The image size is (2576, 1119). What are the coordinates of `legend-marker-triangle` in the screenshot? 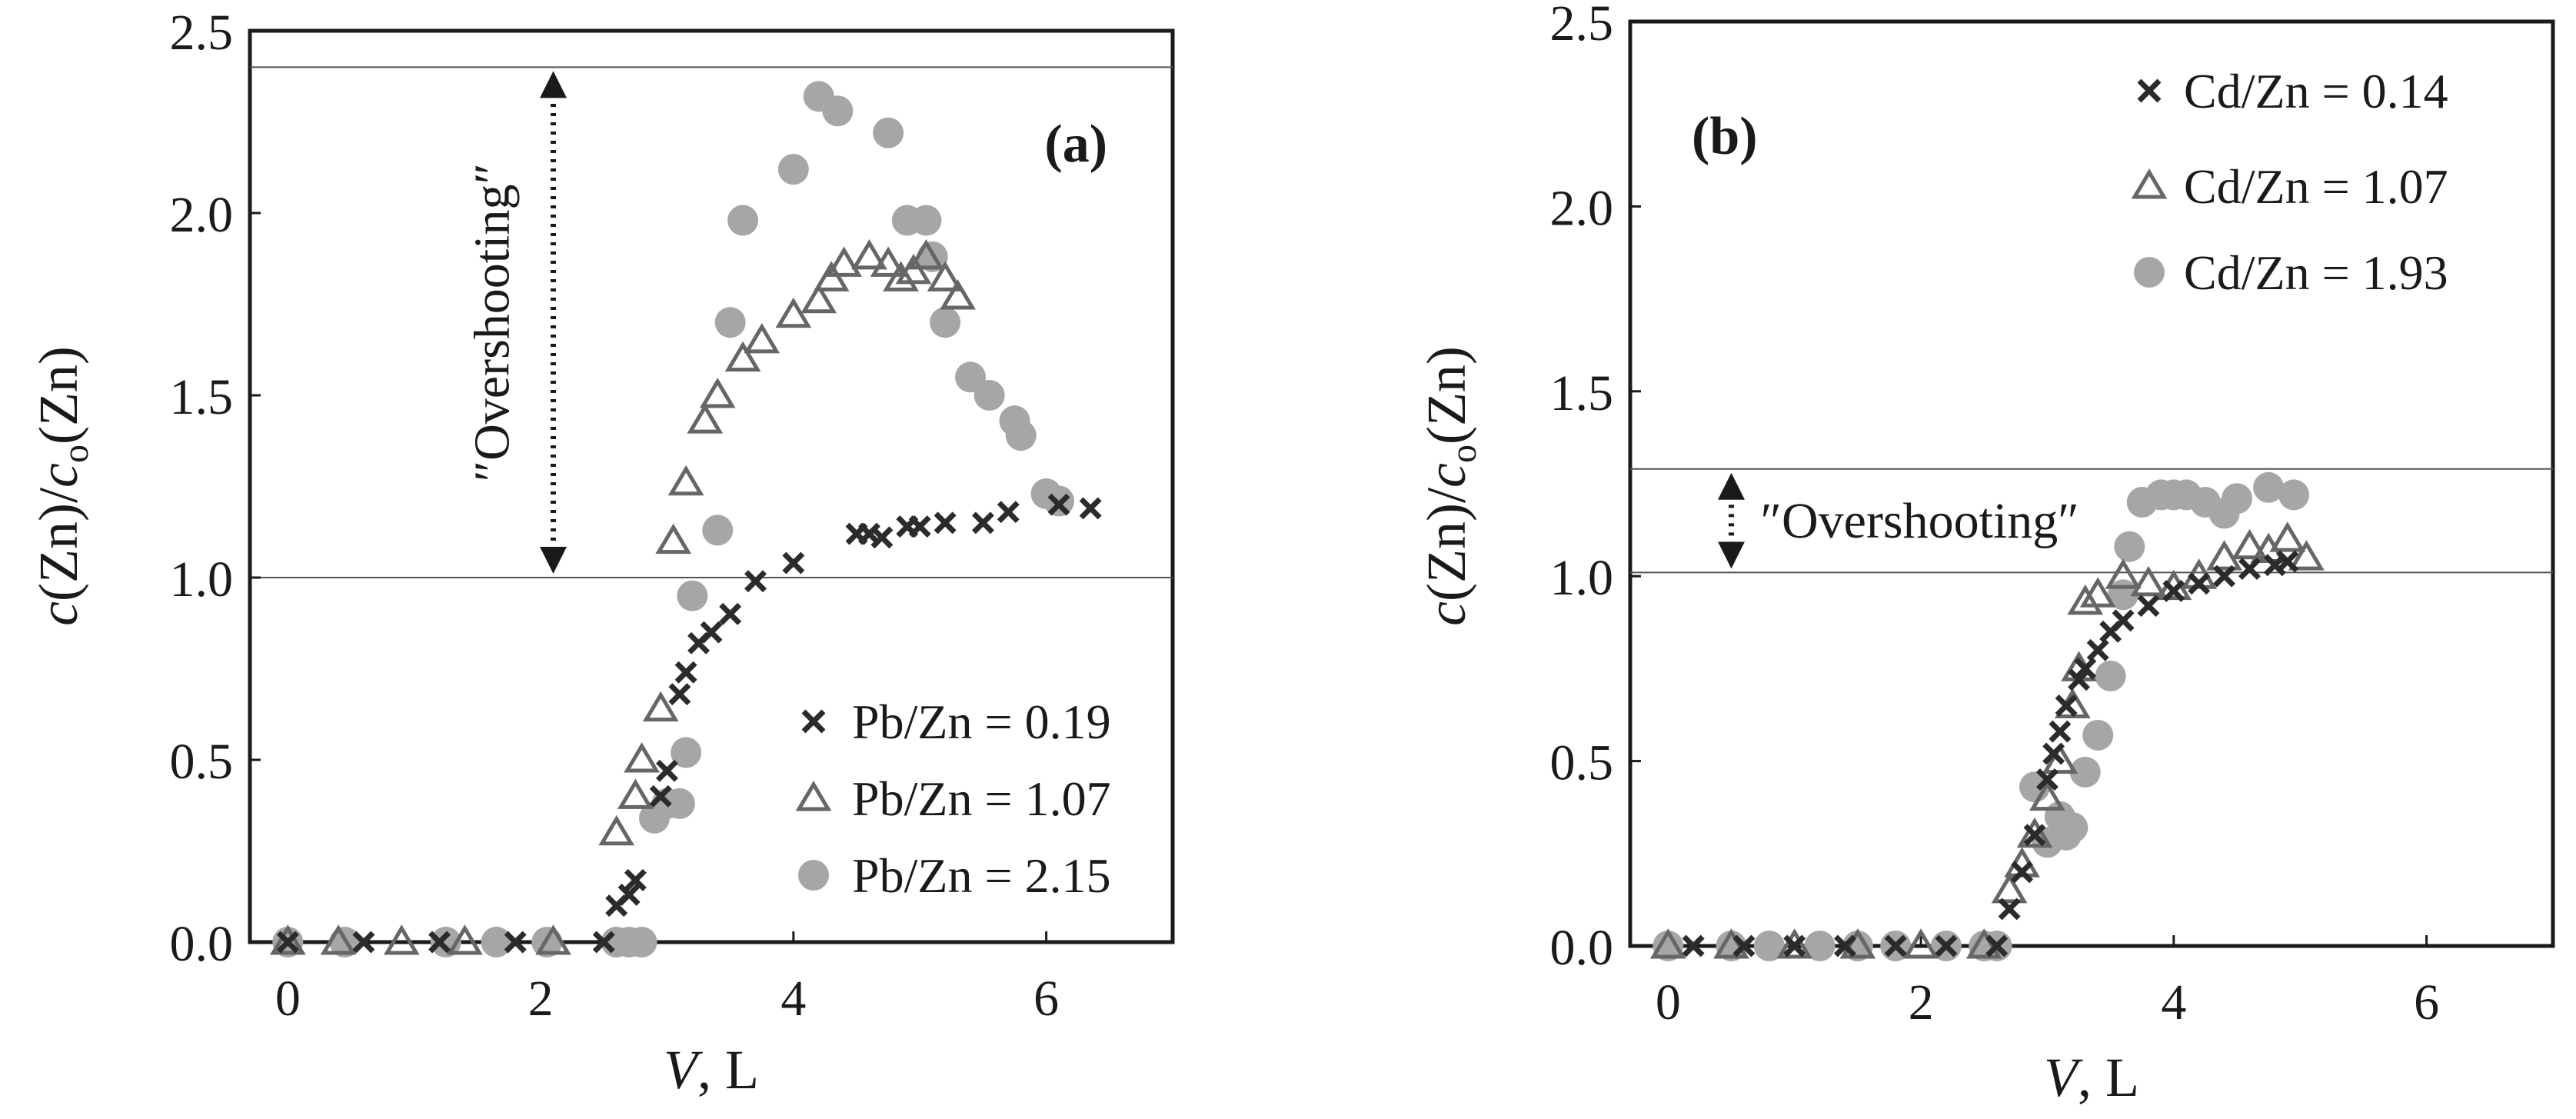 It's located at (813, 796).